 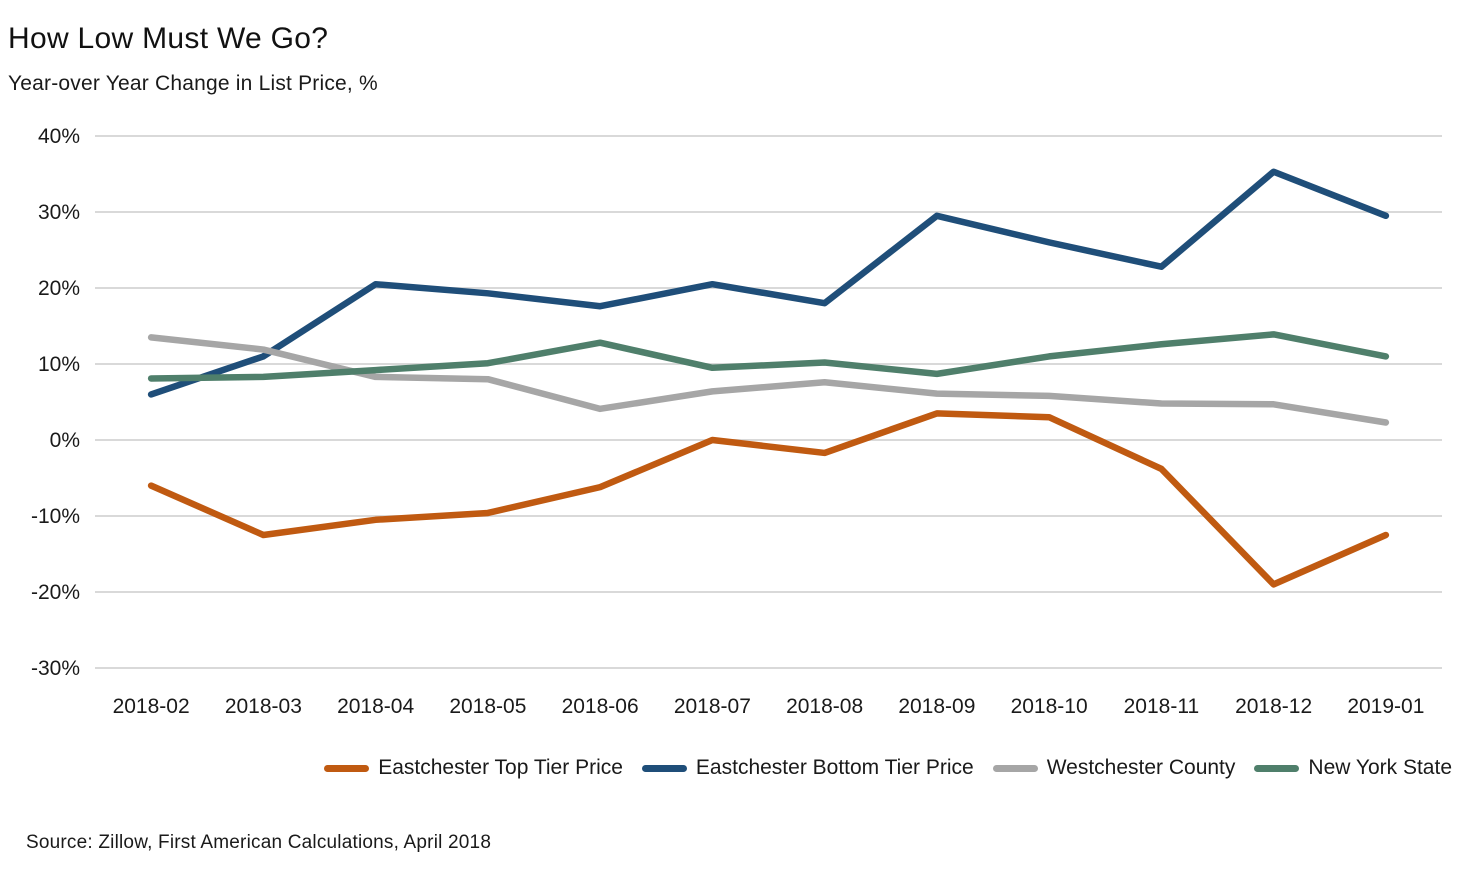 What do you see at coordinates (59, 288) in the screenshot?
I see `y-axis-tick-label: 20%` at bounding box center [59, 288].